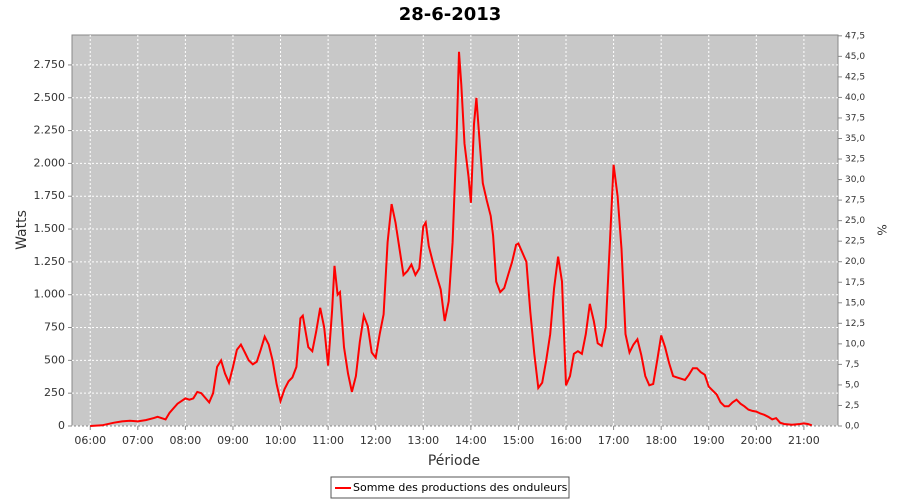  I want to click on y2-tick-label: 12,5, so click(855, 324).